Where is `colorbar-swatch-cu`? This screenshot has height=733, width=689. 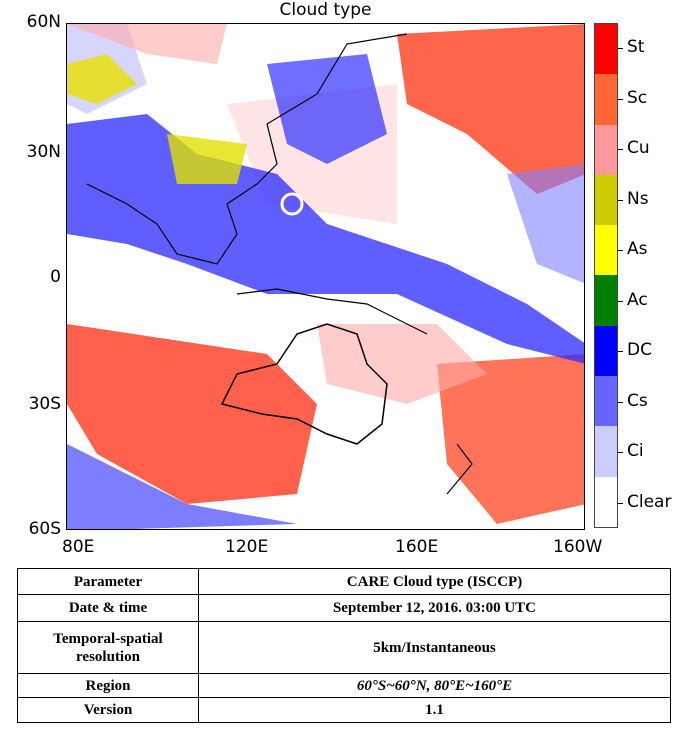
colorbar-swatch-cu is located at coordinates (606, 149).